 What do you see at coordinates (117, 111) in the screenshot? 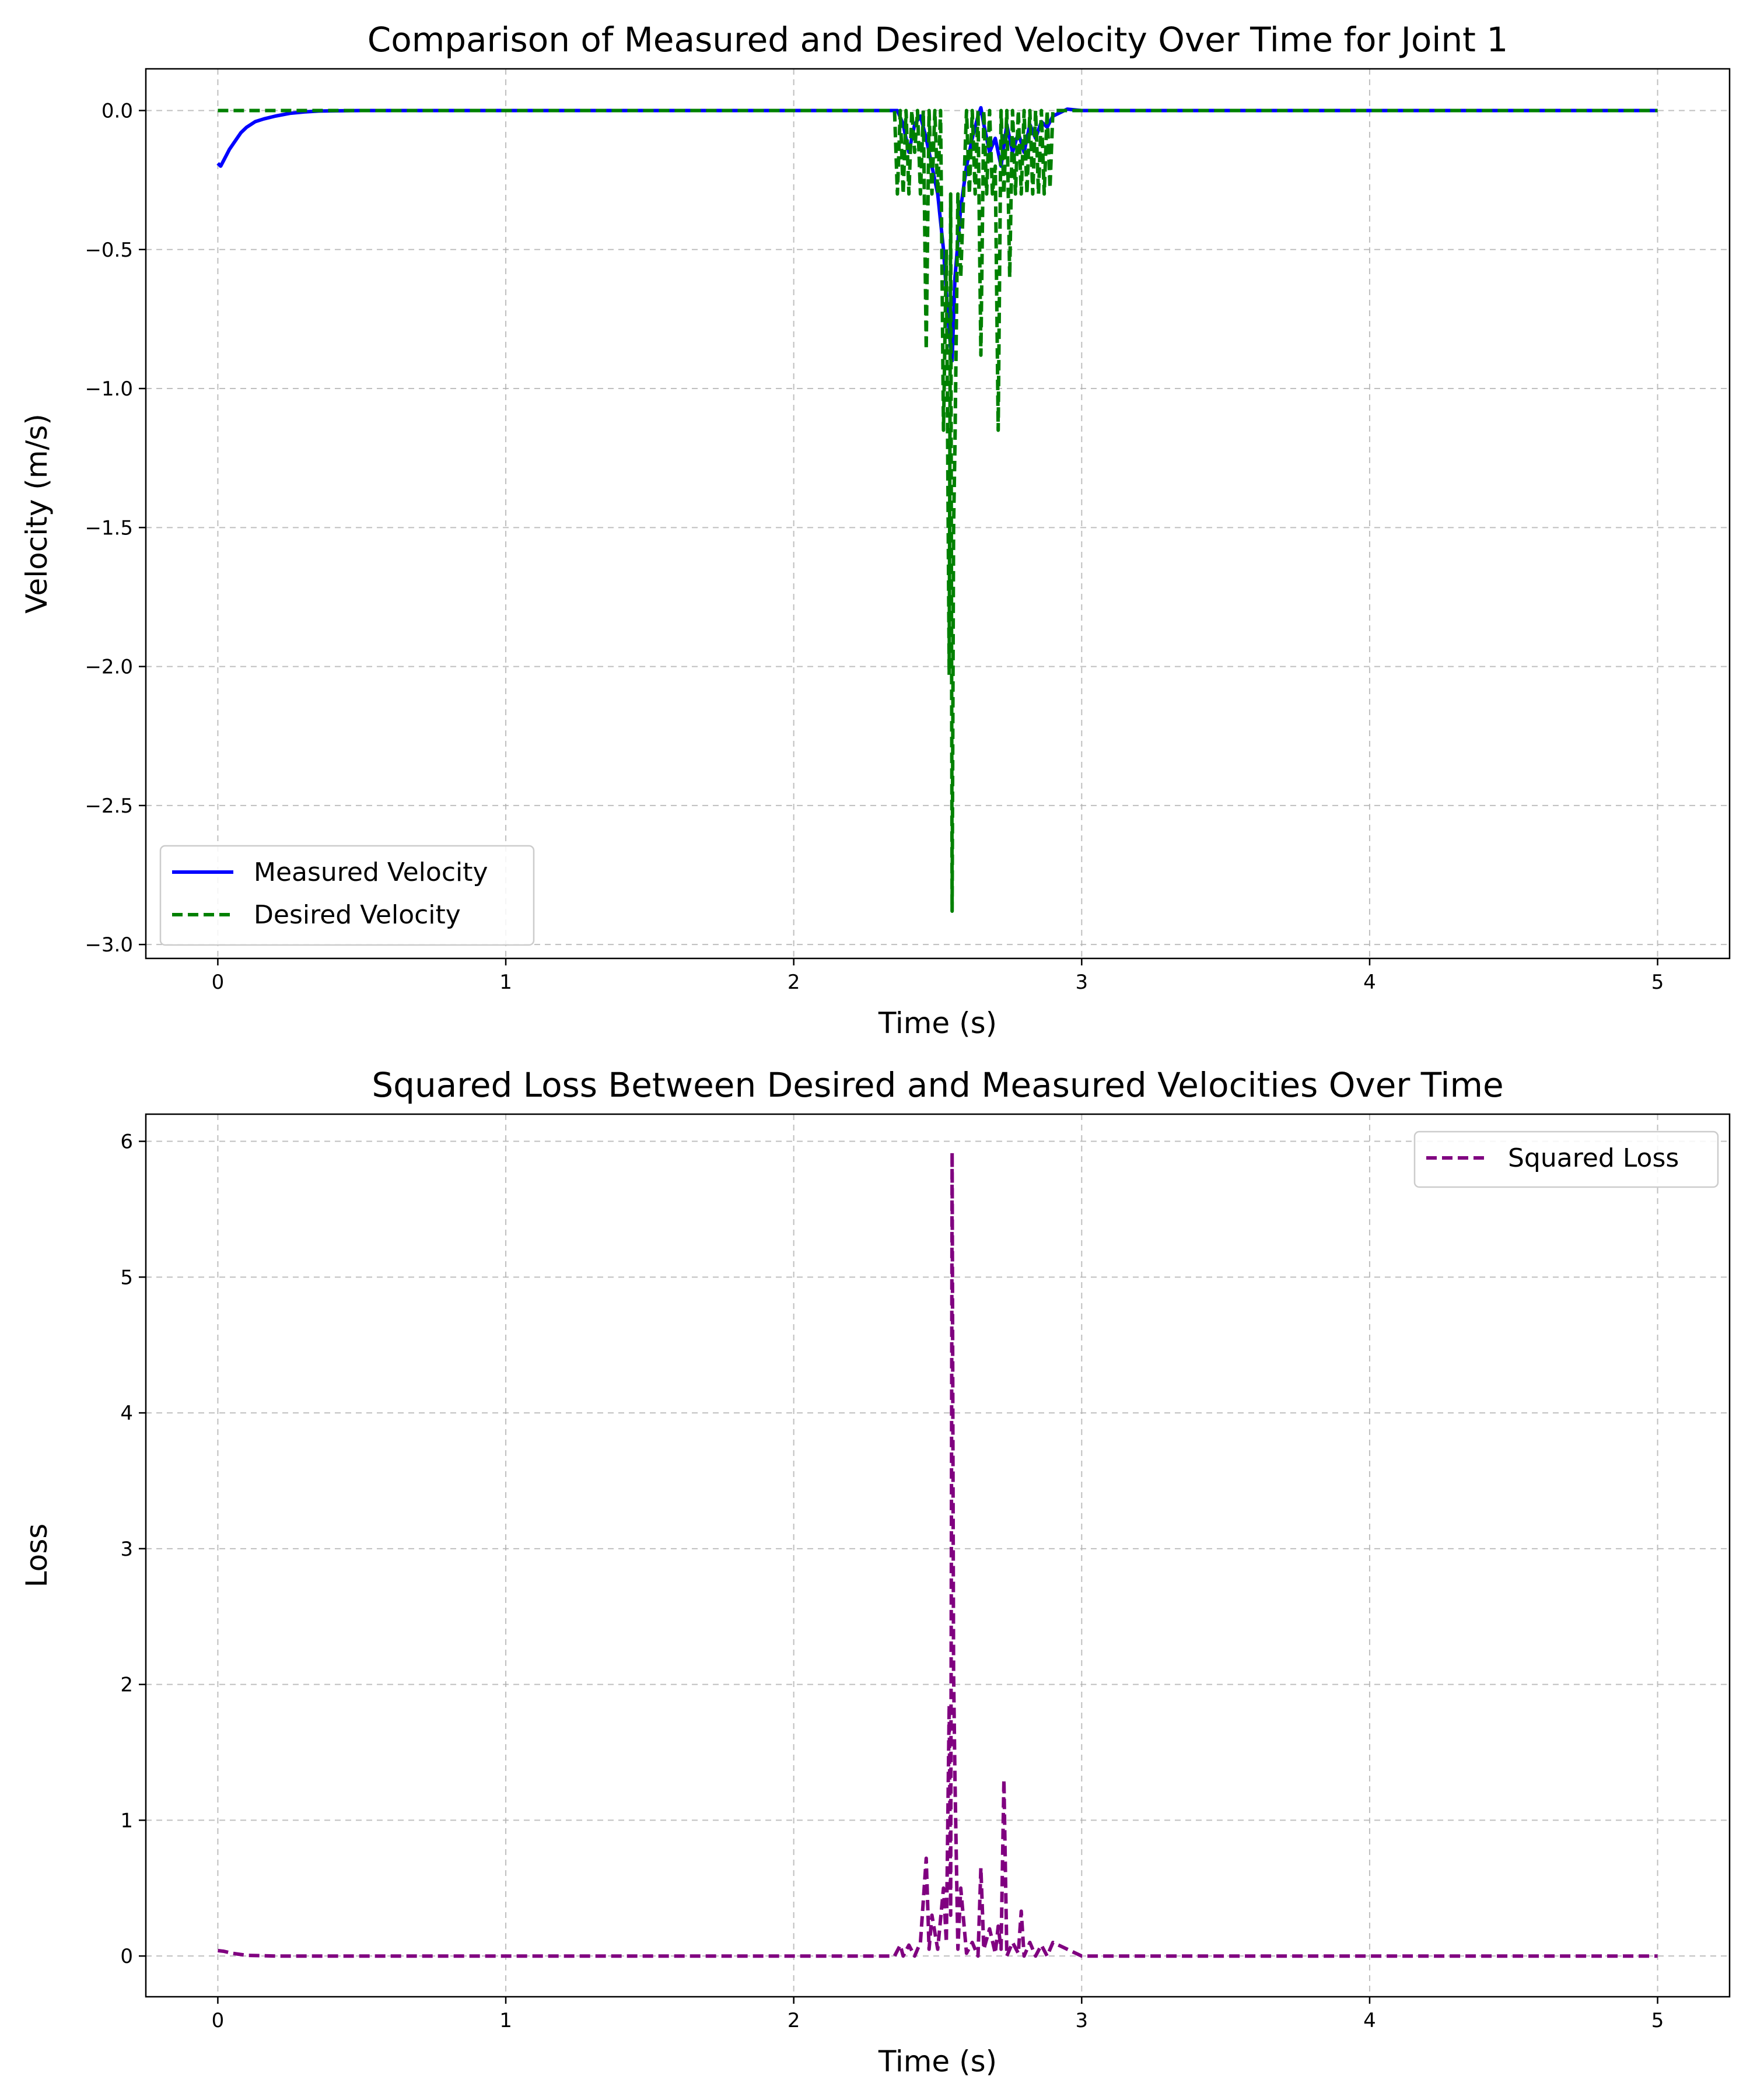
I see `y-tick-label: 0.0` at bounding box center [117, 111].